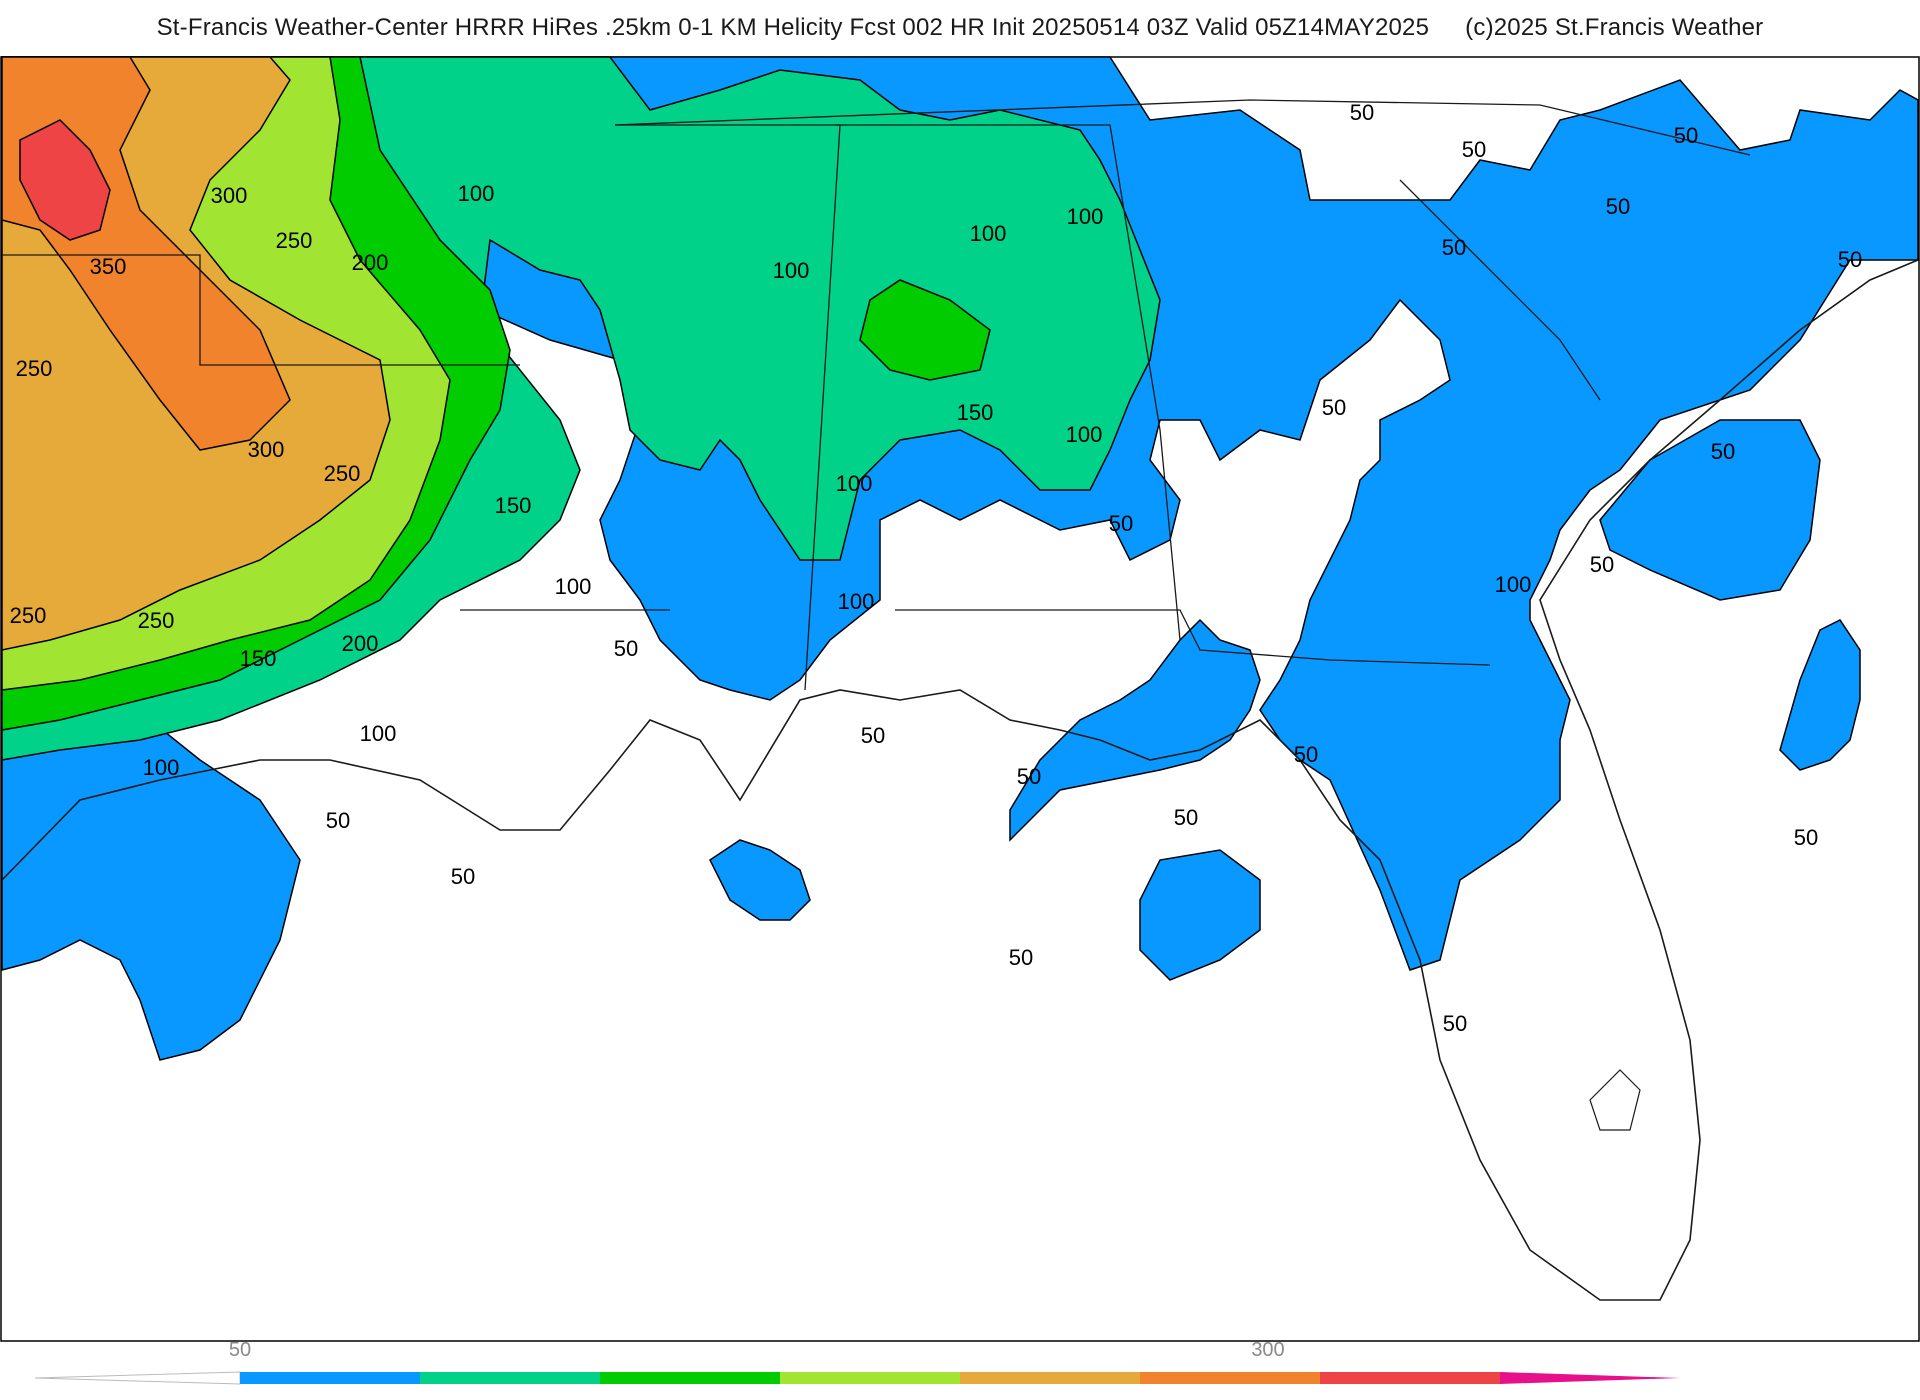 This screenshot has width=1920, height=1400. I want to click on colorbar-bins, so click(857, 1378).